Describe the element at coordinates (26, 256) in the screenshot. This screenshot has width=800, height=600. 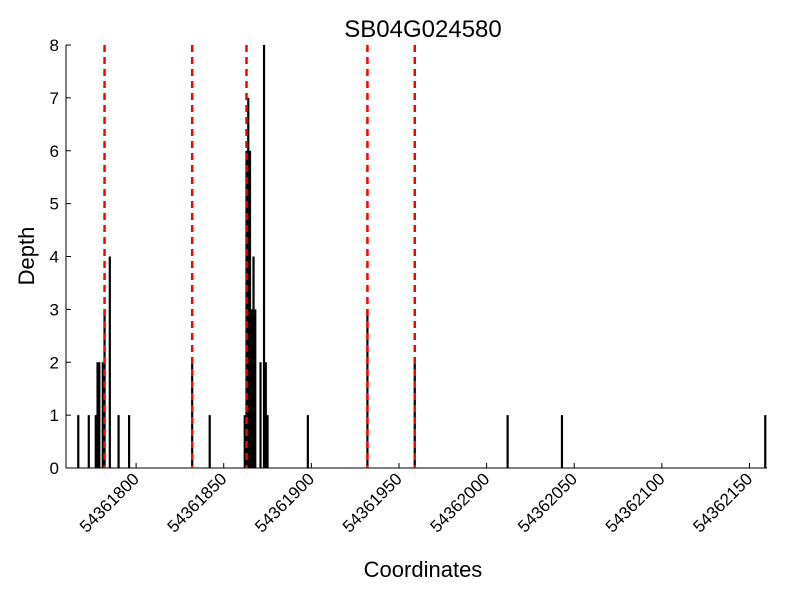
I see `y-axis-label: Depth` at that location.